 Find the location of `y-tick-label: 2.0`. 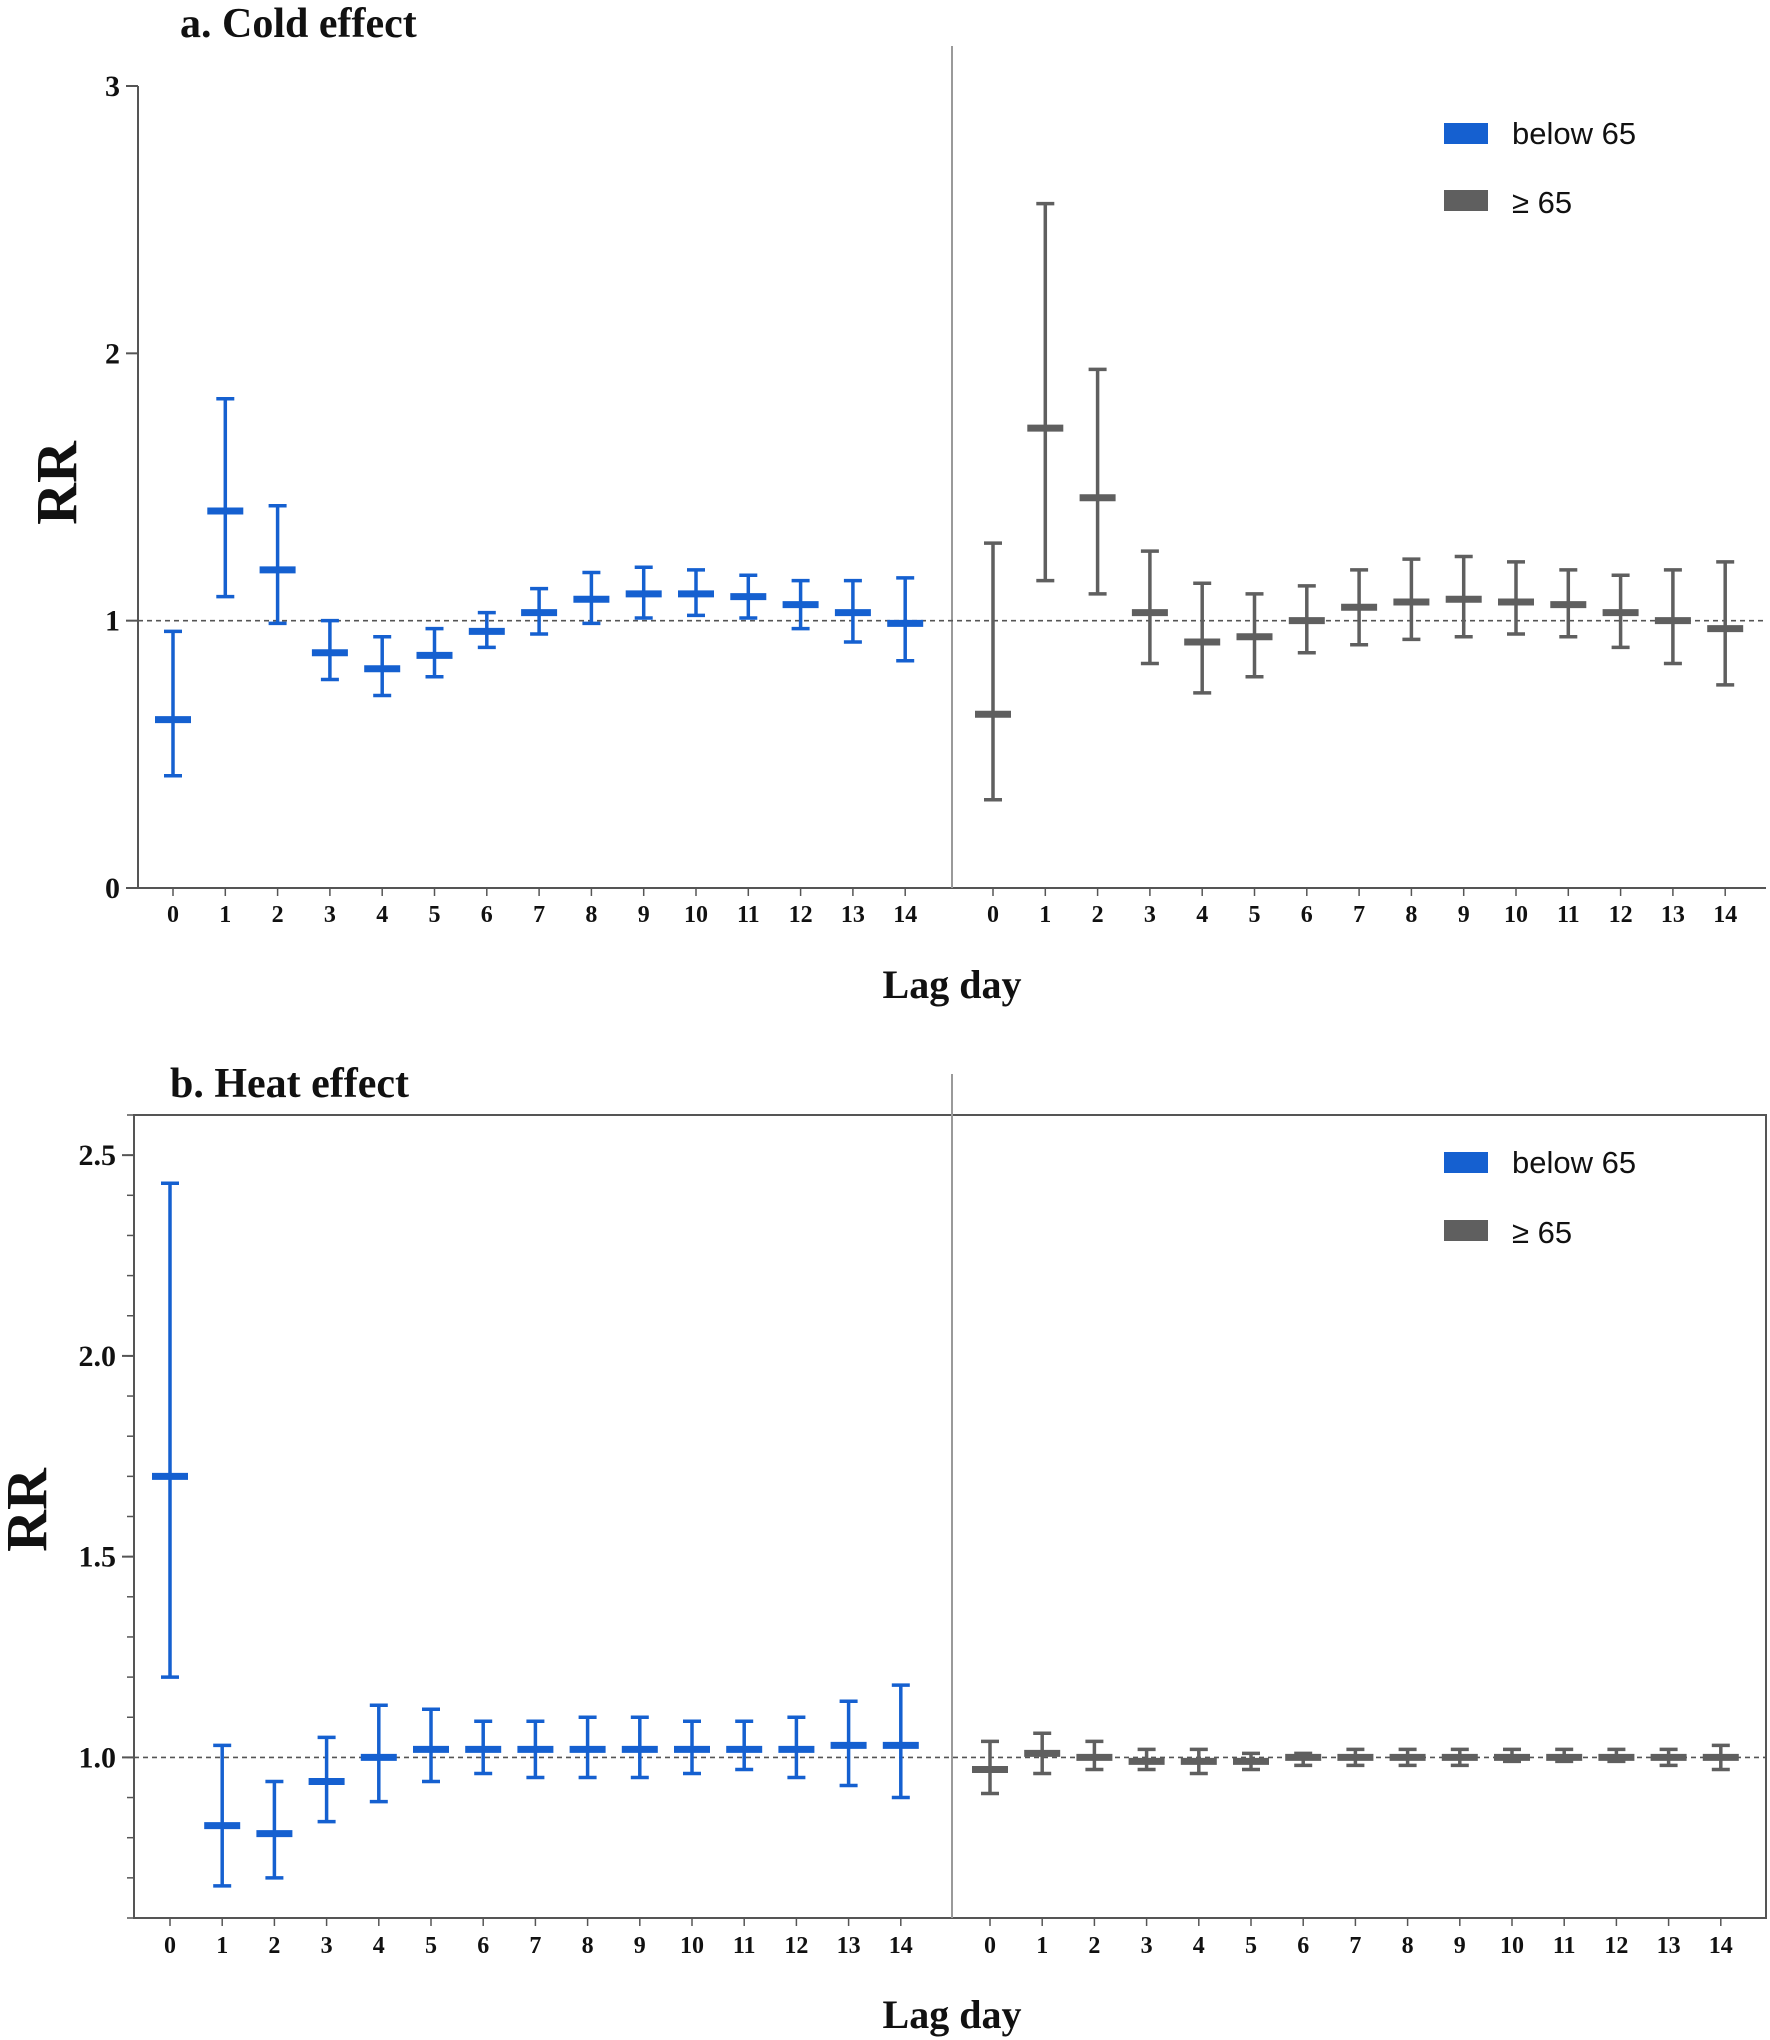

y-tick-label: 2.0 is located at coordinates (98, 1356).